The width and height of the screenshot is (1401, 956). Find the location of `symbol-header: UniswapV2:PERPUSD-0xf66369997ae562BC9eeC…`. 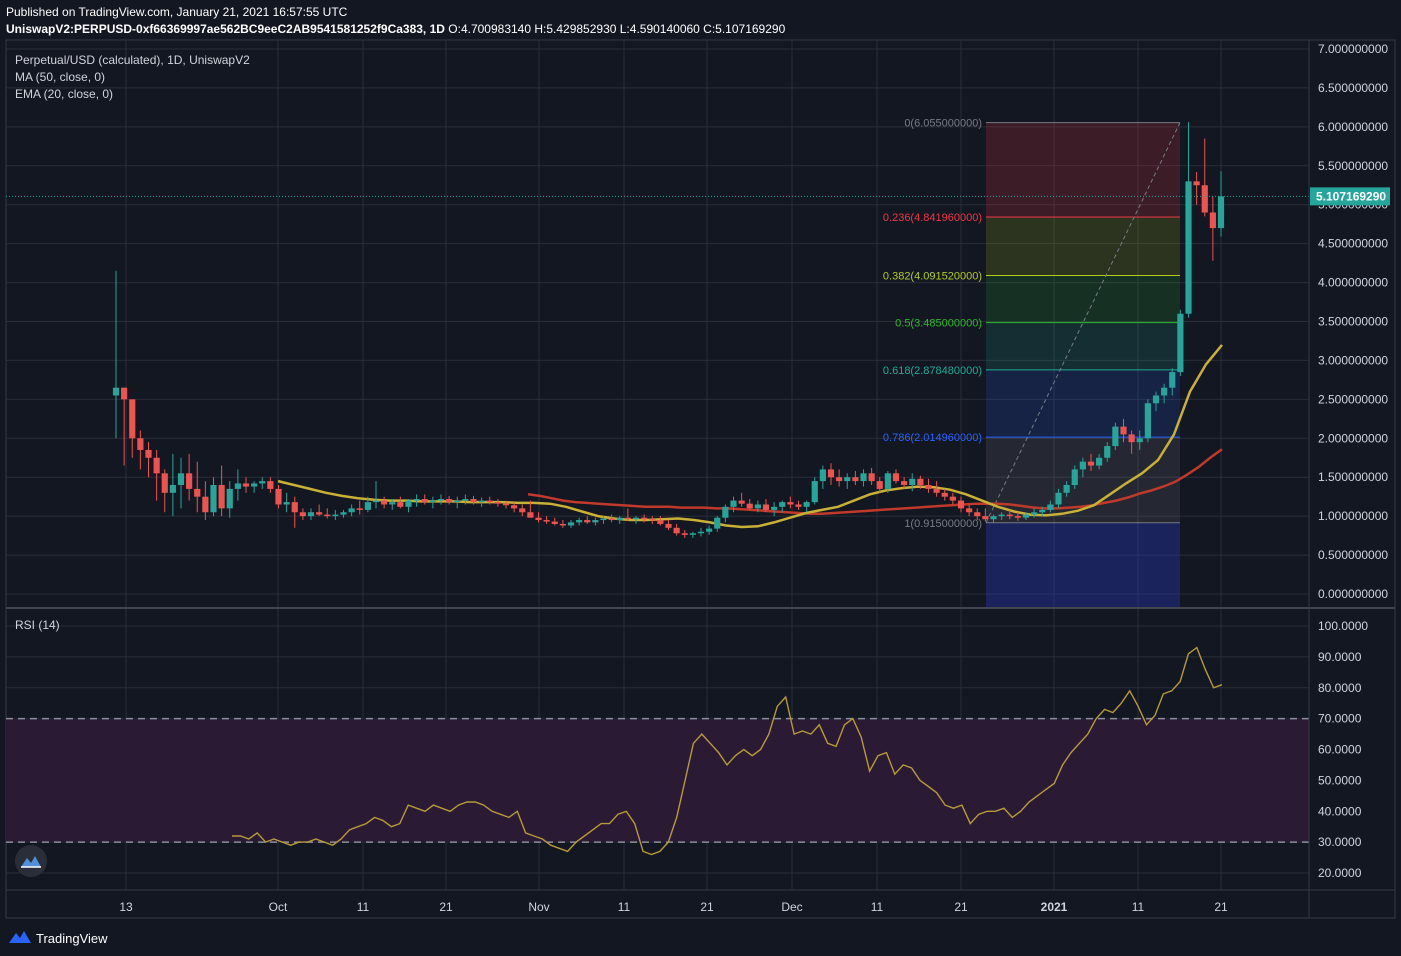

symbol-header: UniswapV2:PERPUSD-0xf66369997ae562BC9eeC… is located at coordinates (395, 29).